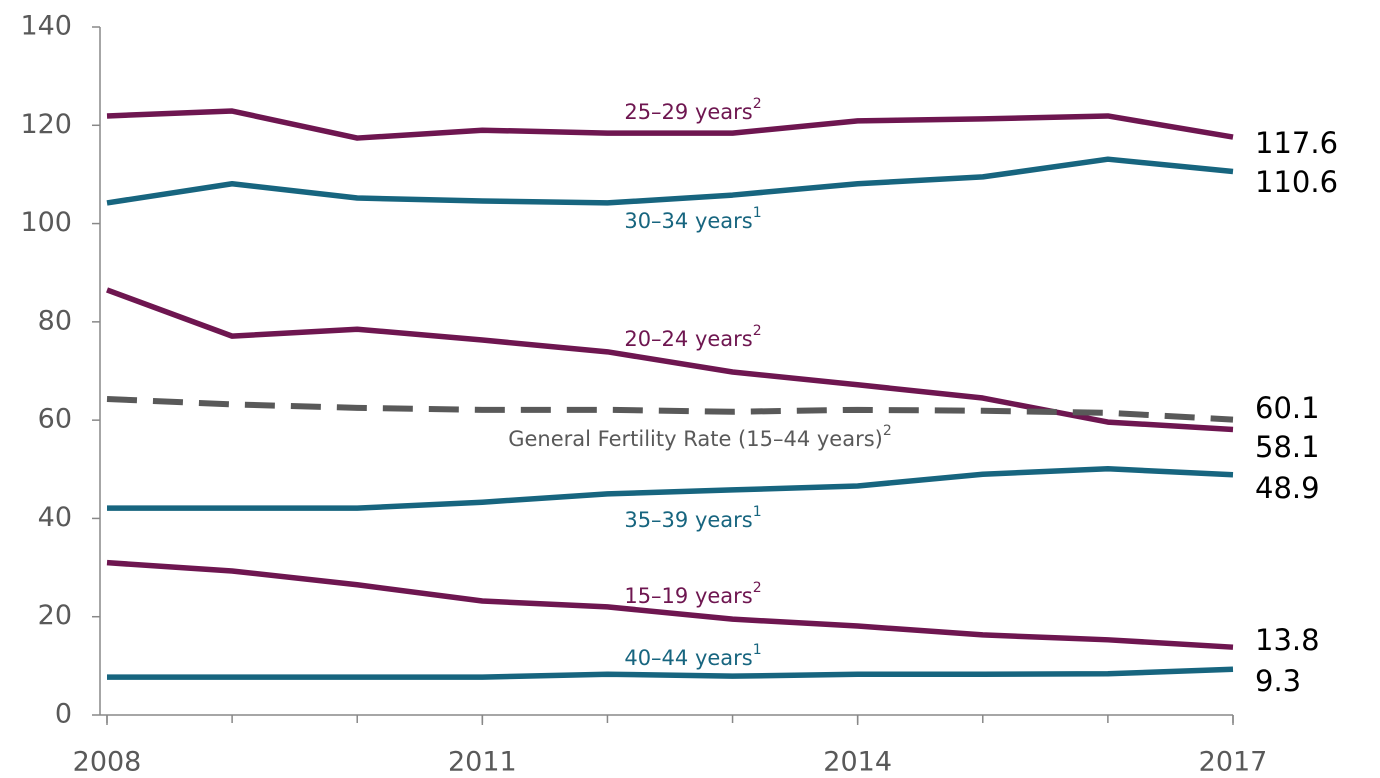 The image size is (1380, 778). Describe the element at coordinates (688, 596) in the screenshot. I see `series-name: 15–19 years` at that location.